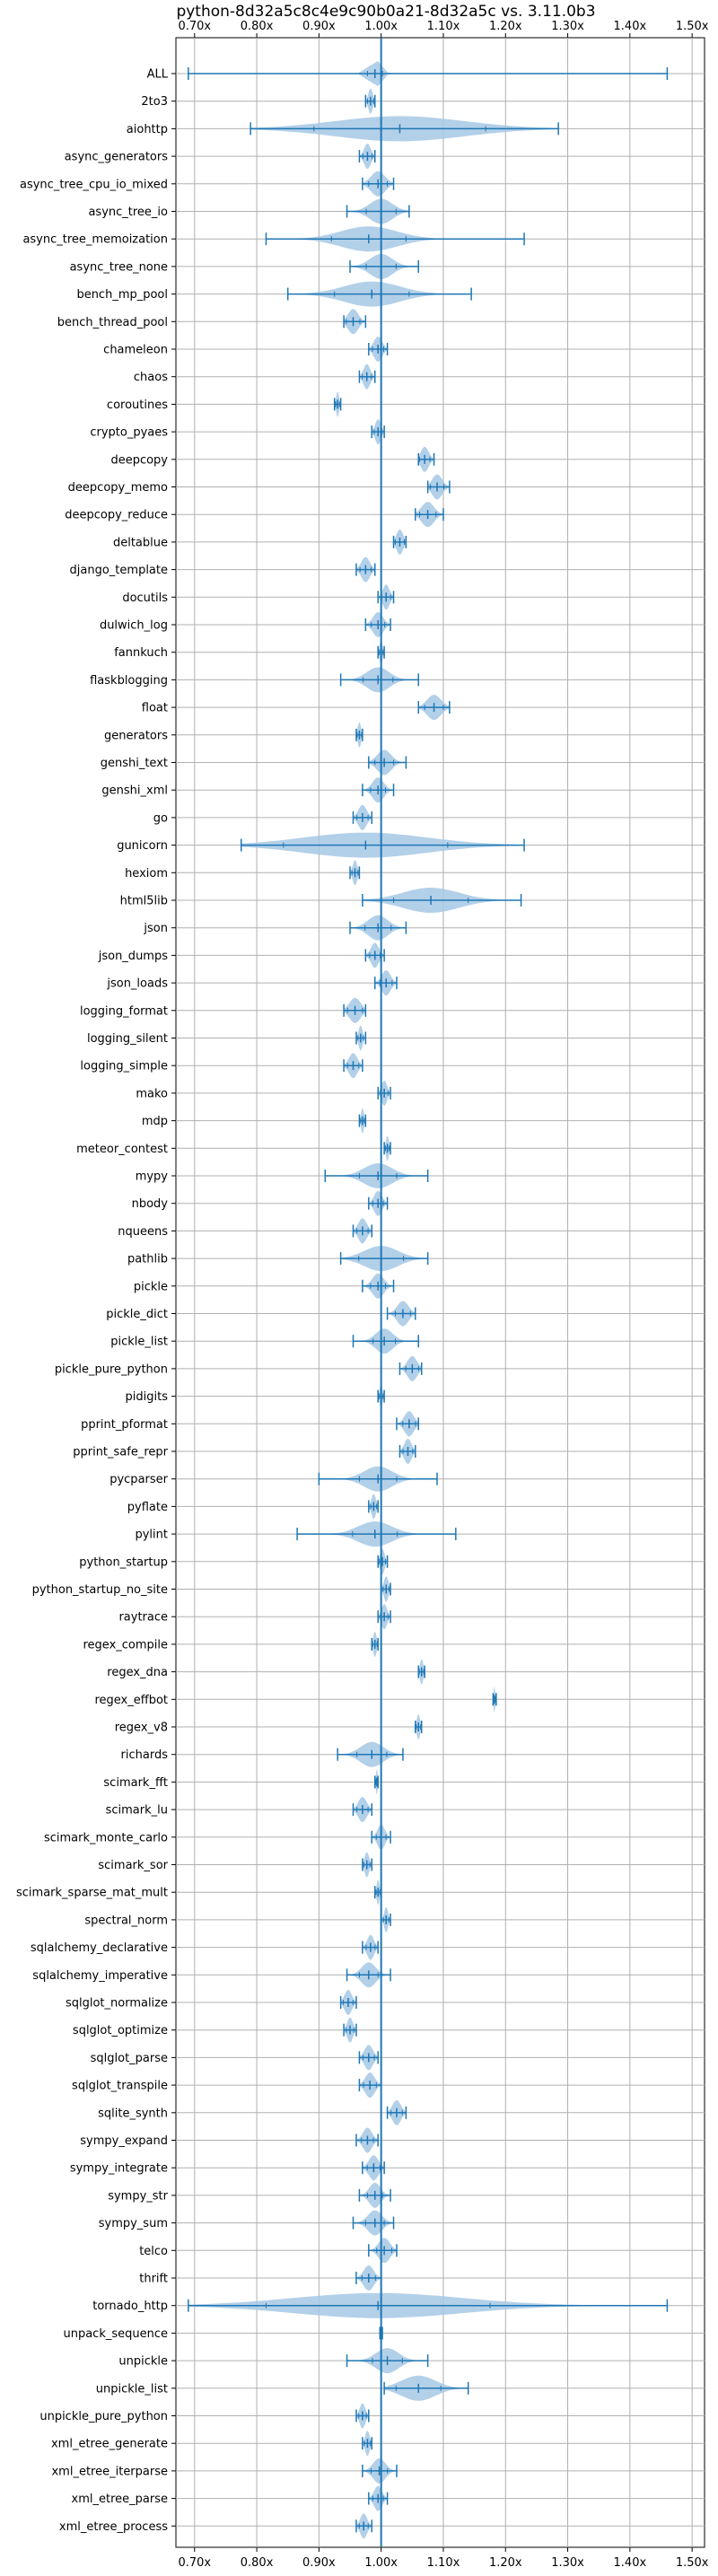 The image size is (718, 2576). What do you see at coordinates (362, 817) in the screenshot?
I see `violin-go` at bounding box center [362, 817].